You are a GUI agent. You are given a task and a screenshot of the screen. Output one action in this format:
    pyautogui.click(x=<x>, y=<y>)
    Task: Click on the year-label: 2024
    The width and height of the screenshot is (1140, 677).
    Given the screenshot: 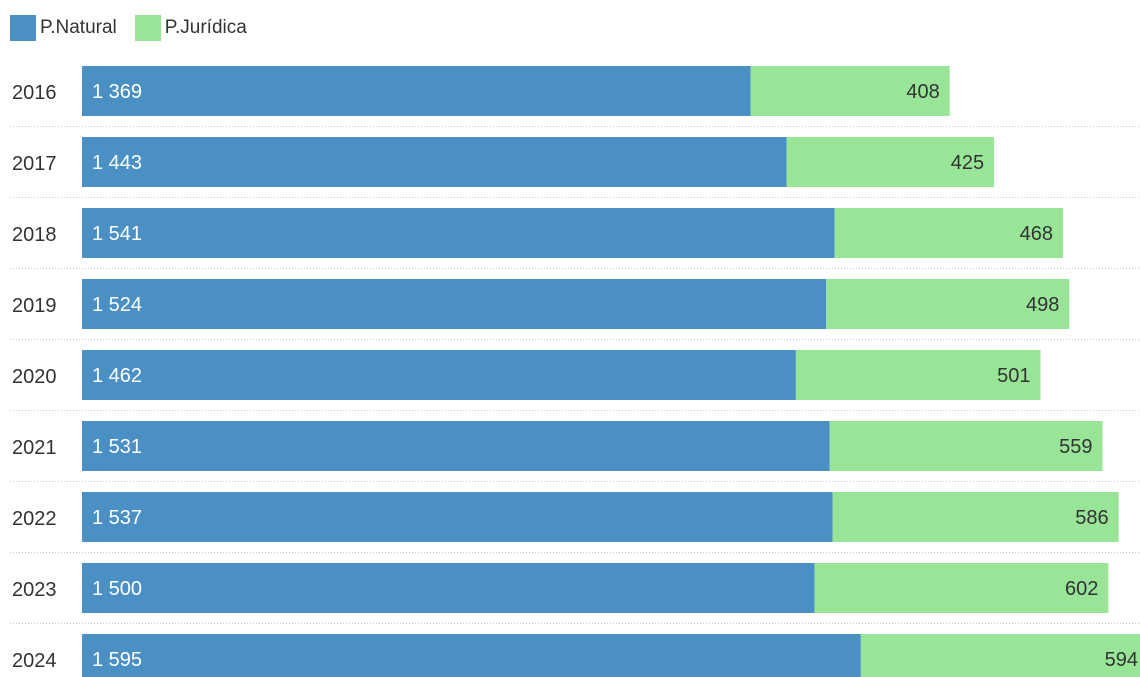 What is the action you would take?
    pyautogui.click(x=34, y=661)
    